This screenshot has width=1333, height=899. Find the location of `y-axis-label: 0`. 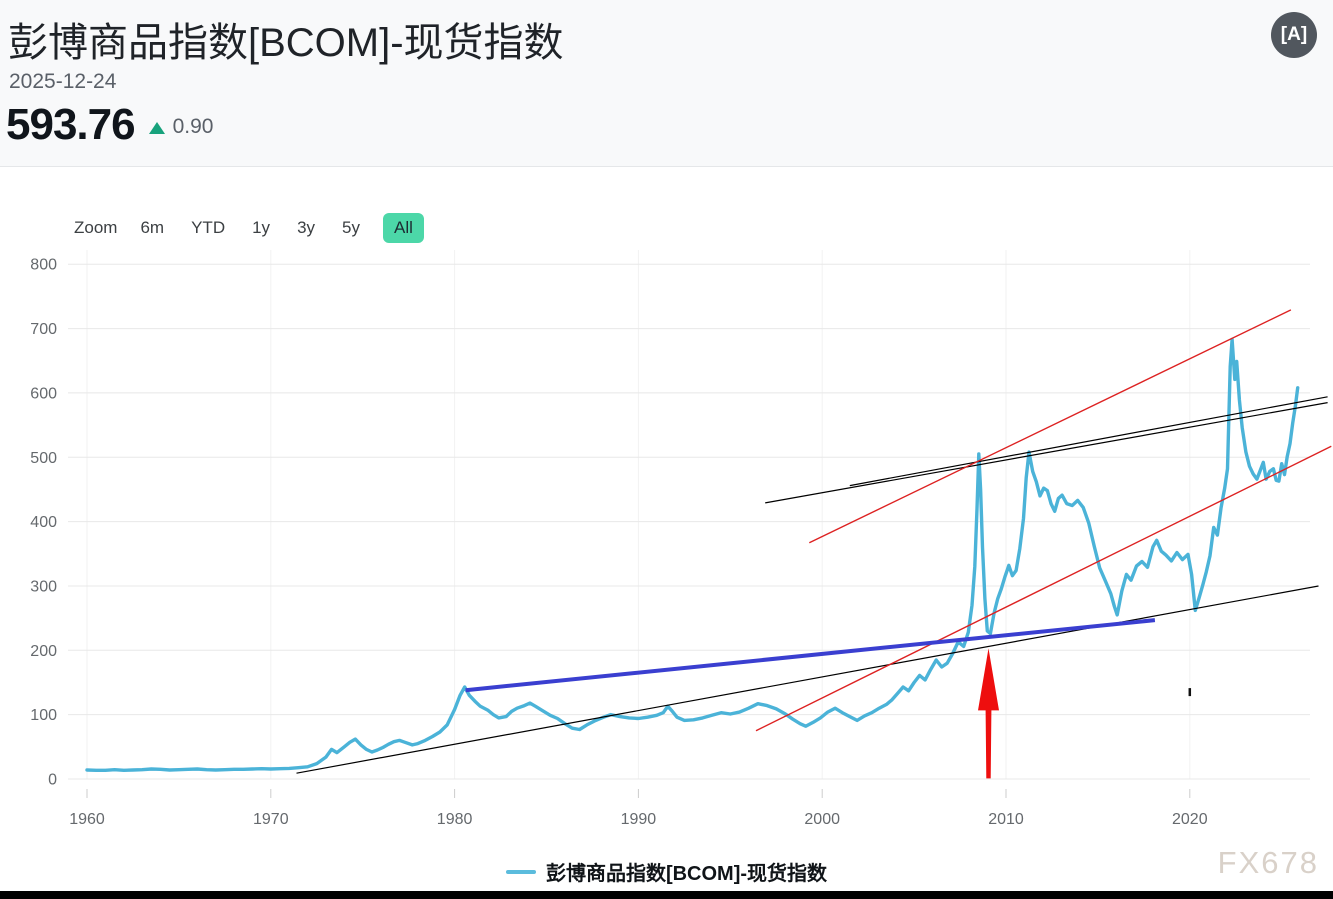

y-axis-label: 0 is located at coordinates (52, 780).